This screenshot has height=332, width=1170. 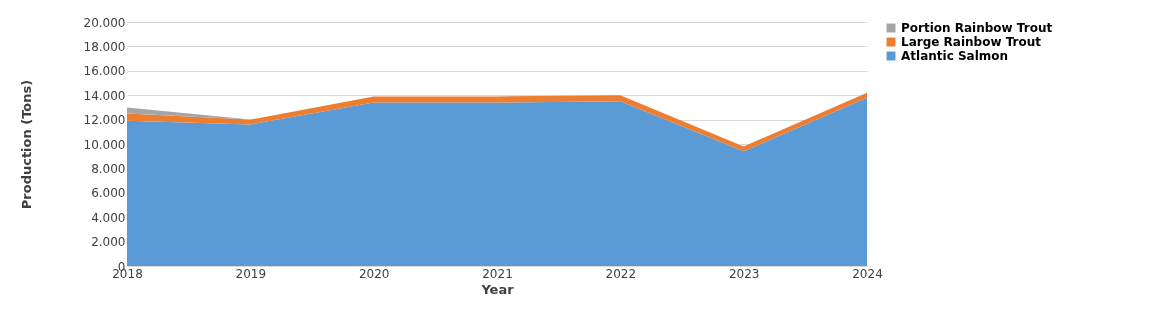 What do you see at coordinates (104, 144) in the screenshot?
I see `y-tick-label: 10.000` at bounding box center [104, 144].